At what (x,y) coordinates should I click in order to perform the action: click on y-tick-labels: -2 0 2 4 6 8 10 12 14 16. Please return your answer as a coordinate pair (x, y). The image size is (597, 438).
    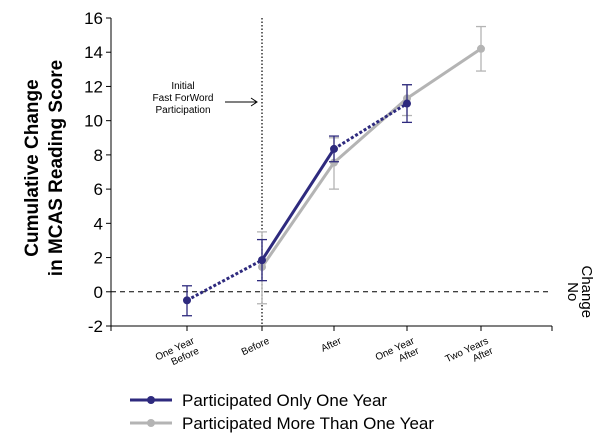
    Looking at the image, I should click on (93, 172).